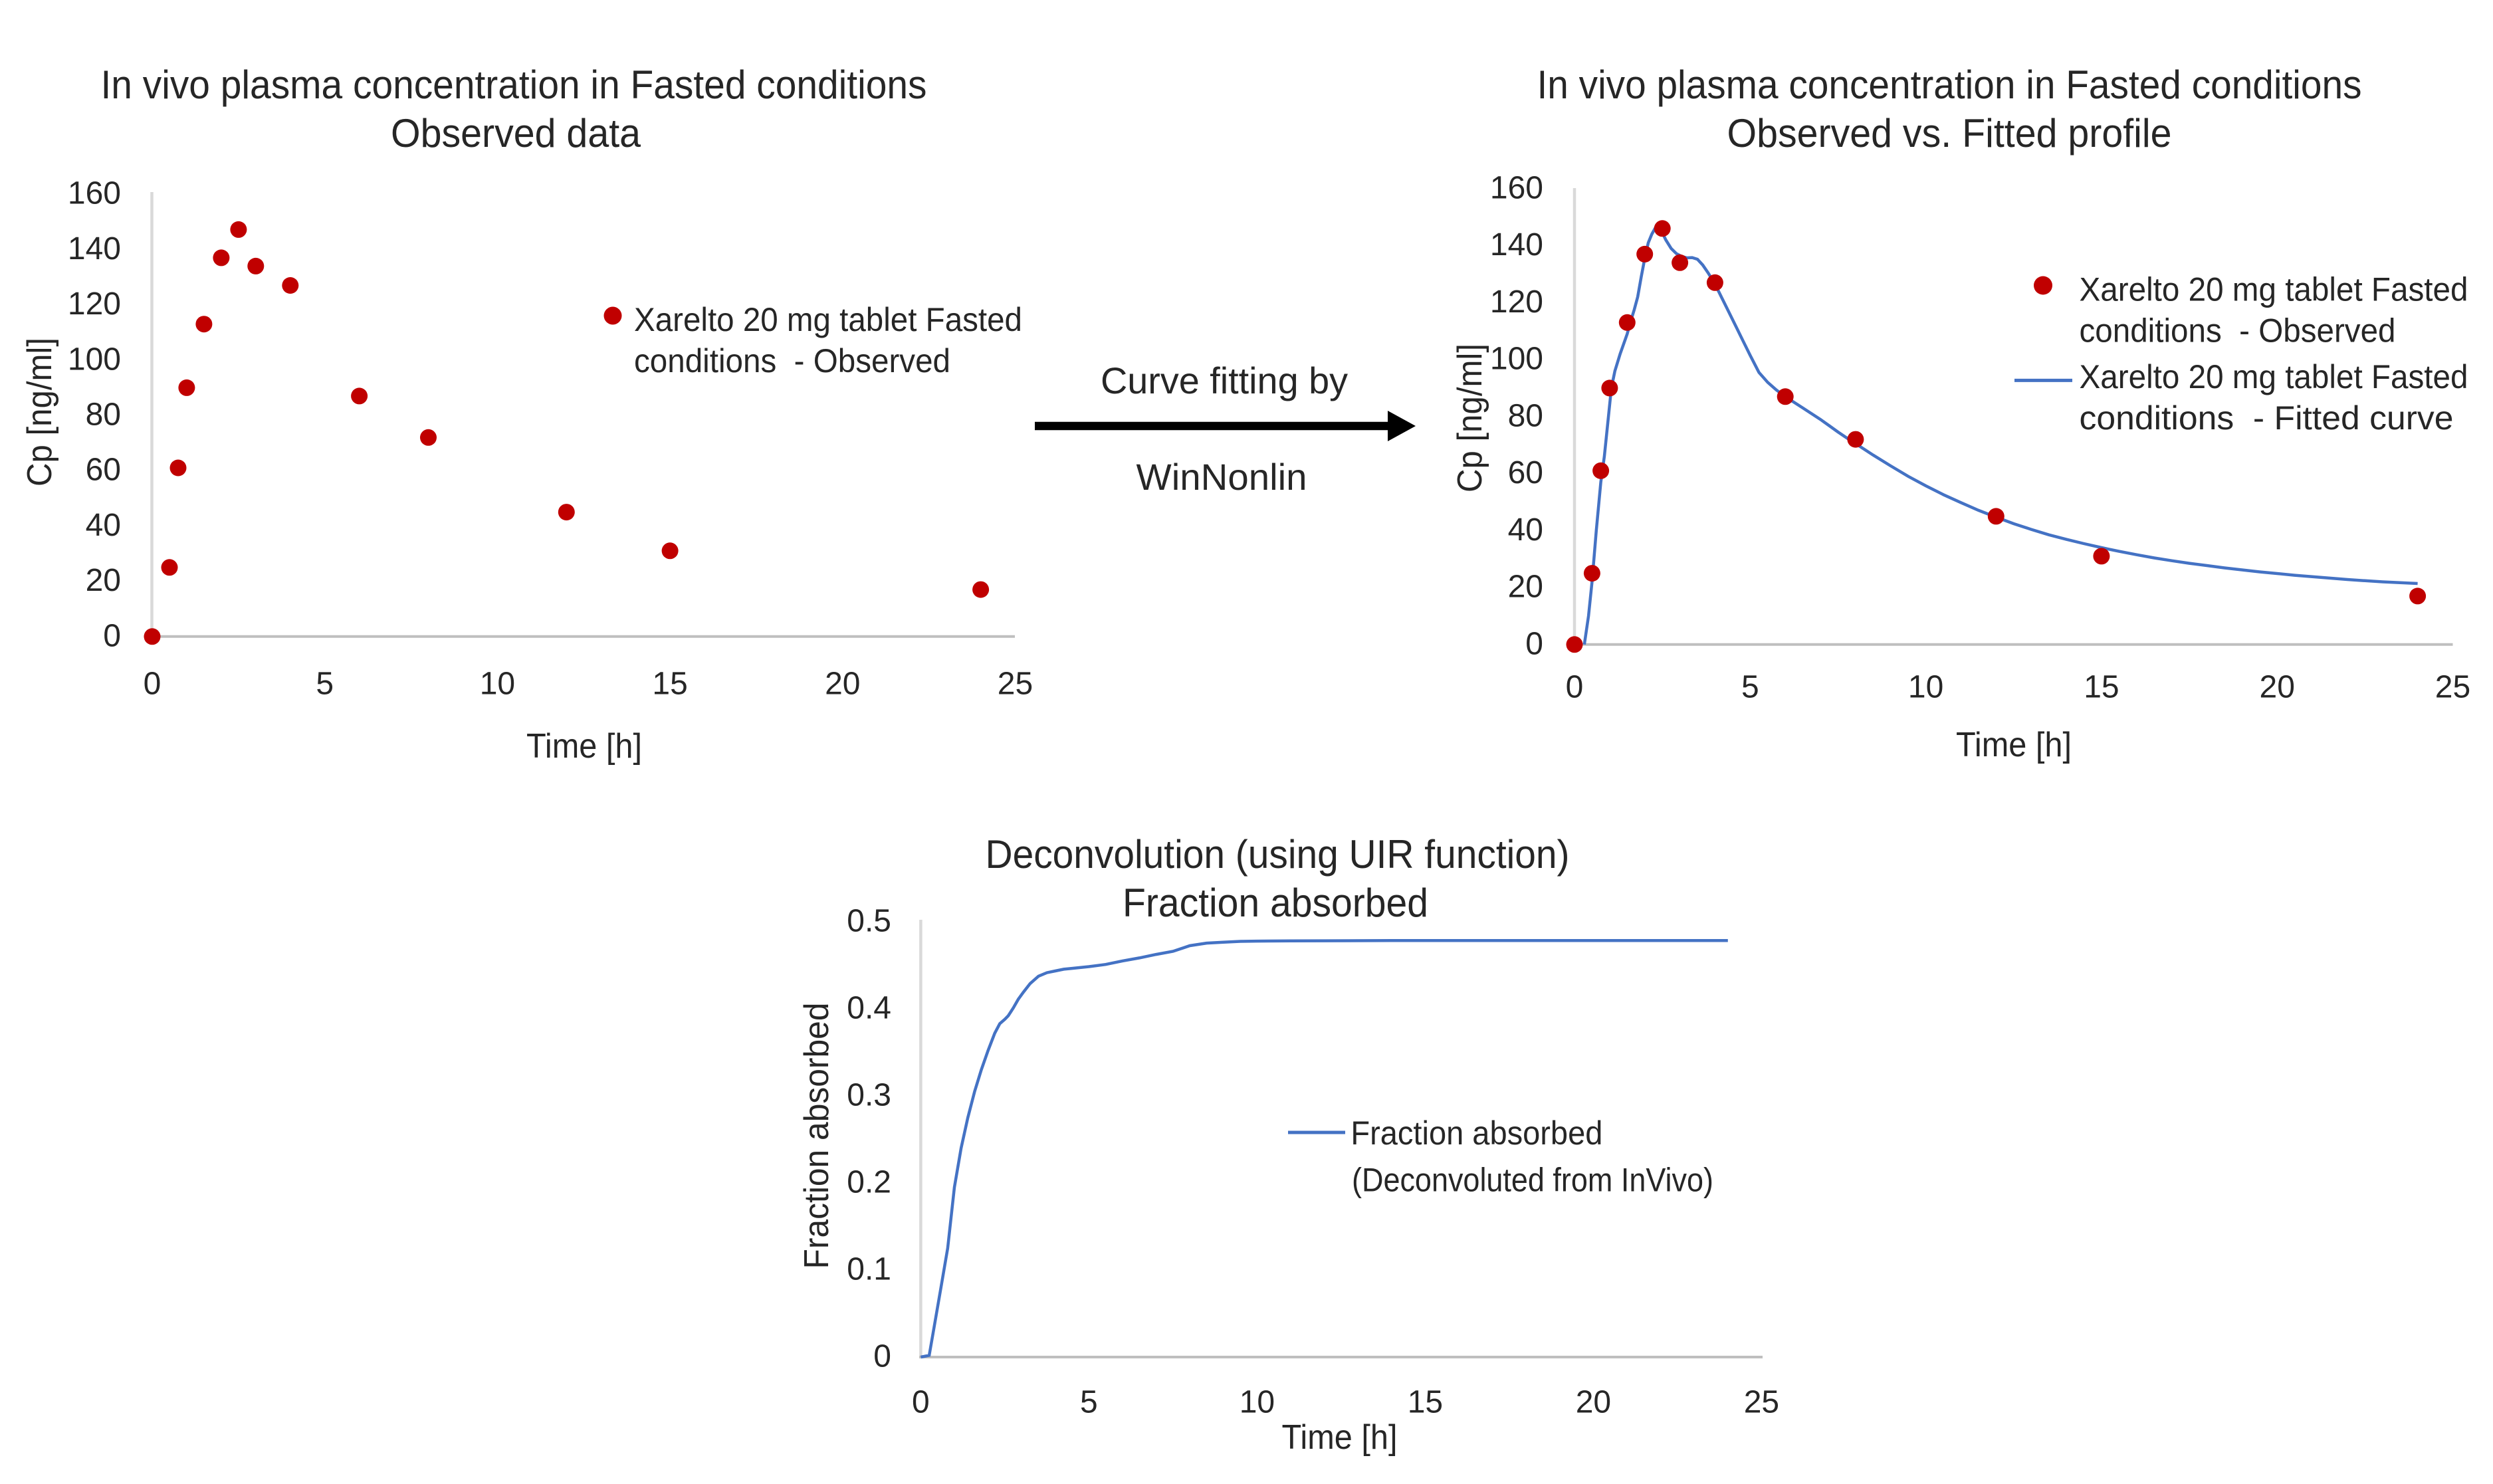  I want to click on svg-text: 0.1, so click(869, 1269).